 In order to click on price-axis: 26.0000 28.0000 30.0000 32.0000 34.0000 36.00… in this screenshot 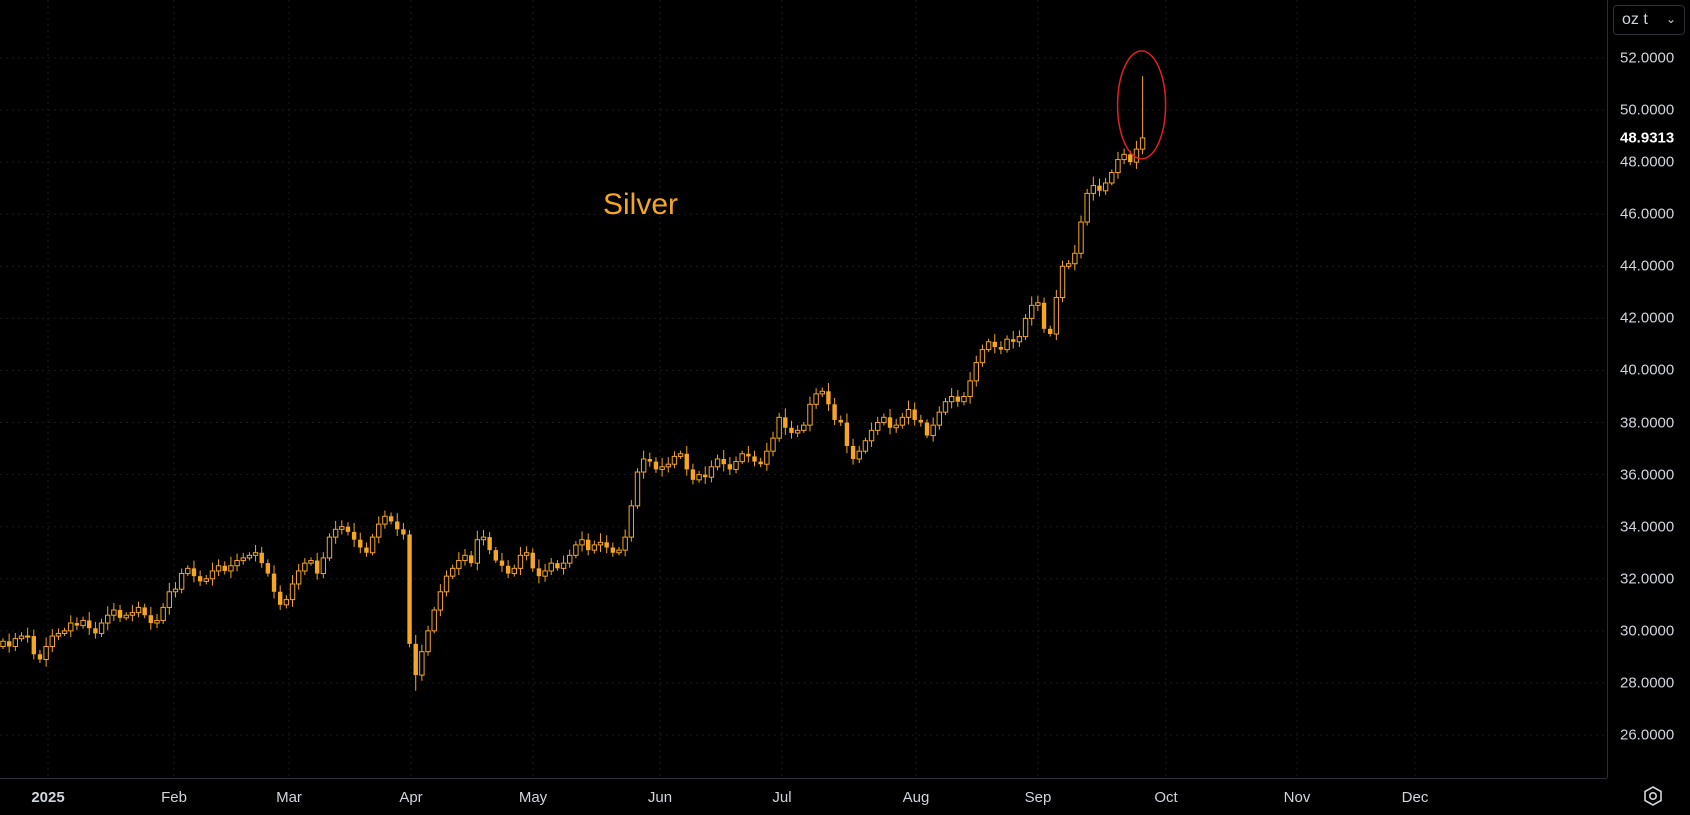, I will do `click(1648, 389)`.